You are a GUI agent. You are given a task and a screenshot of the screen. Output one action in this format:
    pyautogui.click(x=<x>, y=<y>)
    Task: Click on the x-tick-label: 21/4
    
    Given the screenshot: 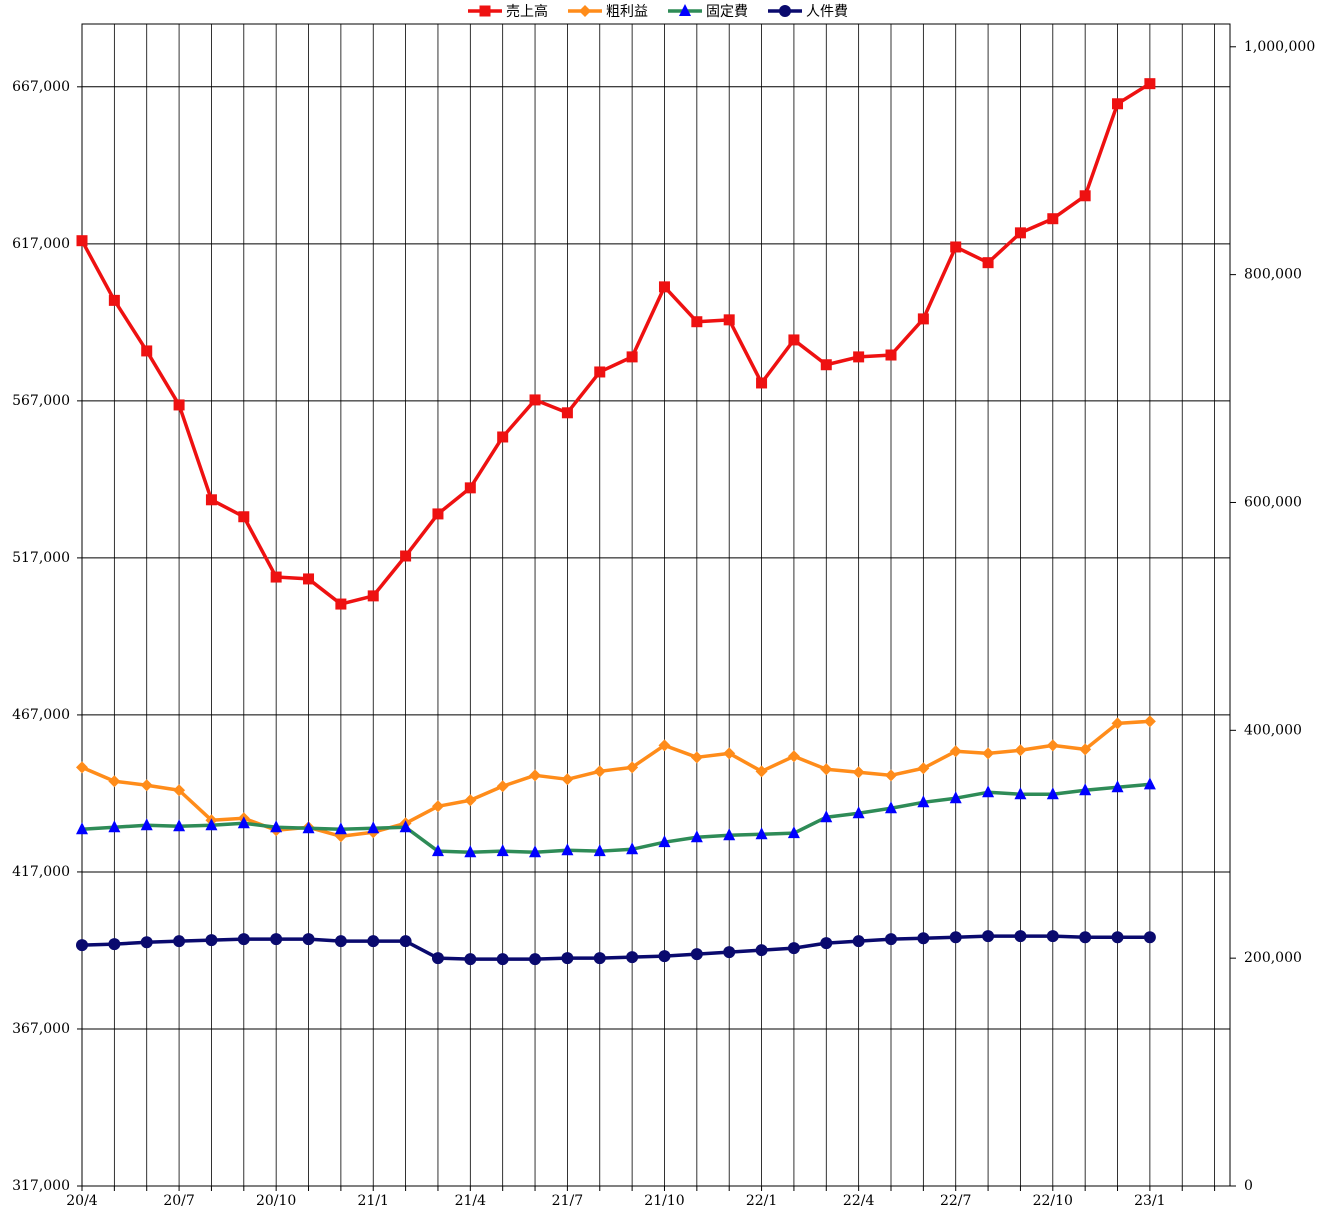 What is the action you would take?
    pyautogui.click(x=471, y=1201)
    